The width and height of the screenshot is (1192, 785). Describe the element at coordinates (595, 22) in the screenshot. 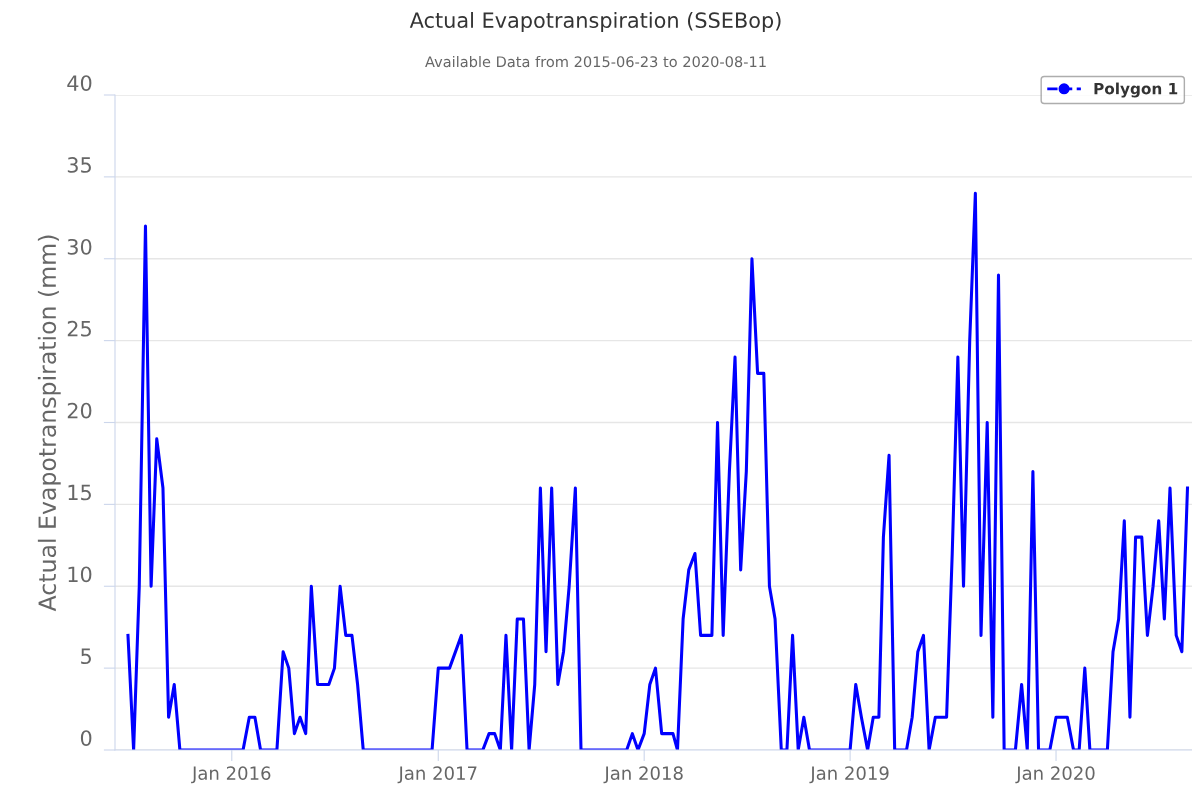

I see `chart-title: Actual Evapotranspiration (SSEBop)` at that location.